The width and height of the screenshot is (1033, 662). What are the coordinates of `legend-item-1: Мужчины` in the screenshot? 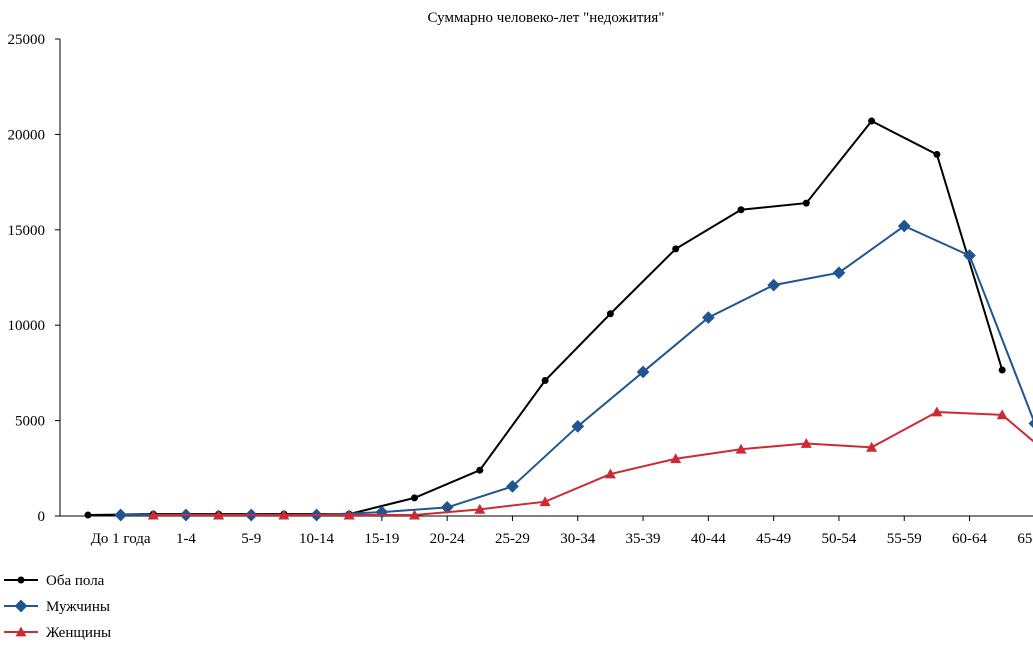 It's located at (57, 607).